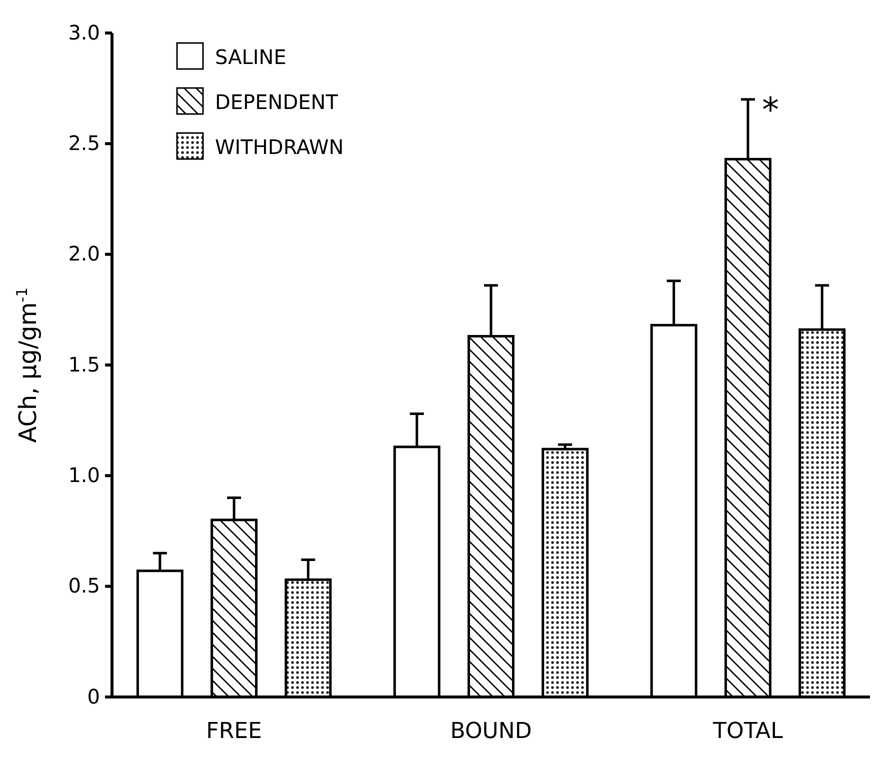 This screenshot has height=759, width=886. What do you see at coordinates (277, 102) in the screenshot?
I see `legend-label: DEPENDENT` at bounding box center [277, 102].